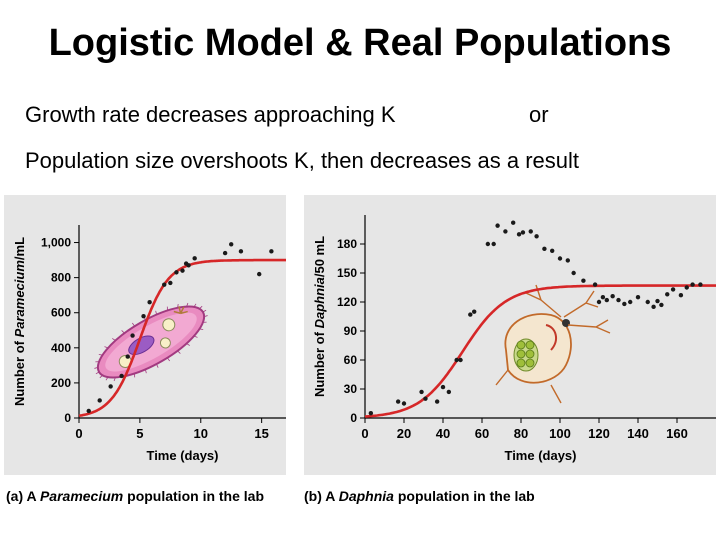 The height and width of the screenshot is (540, 720). I want to click on logistic-curve, so click(182, 338).